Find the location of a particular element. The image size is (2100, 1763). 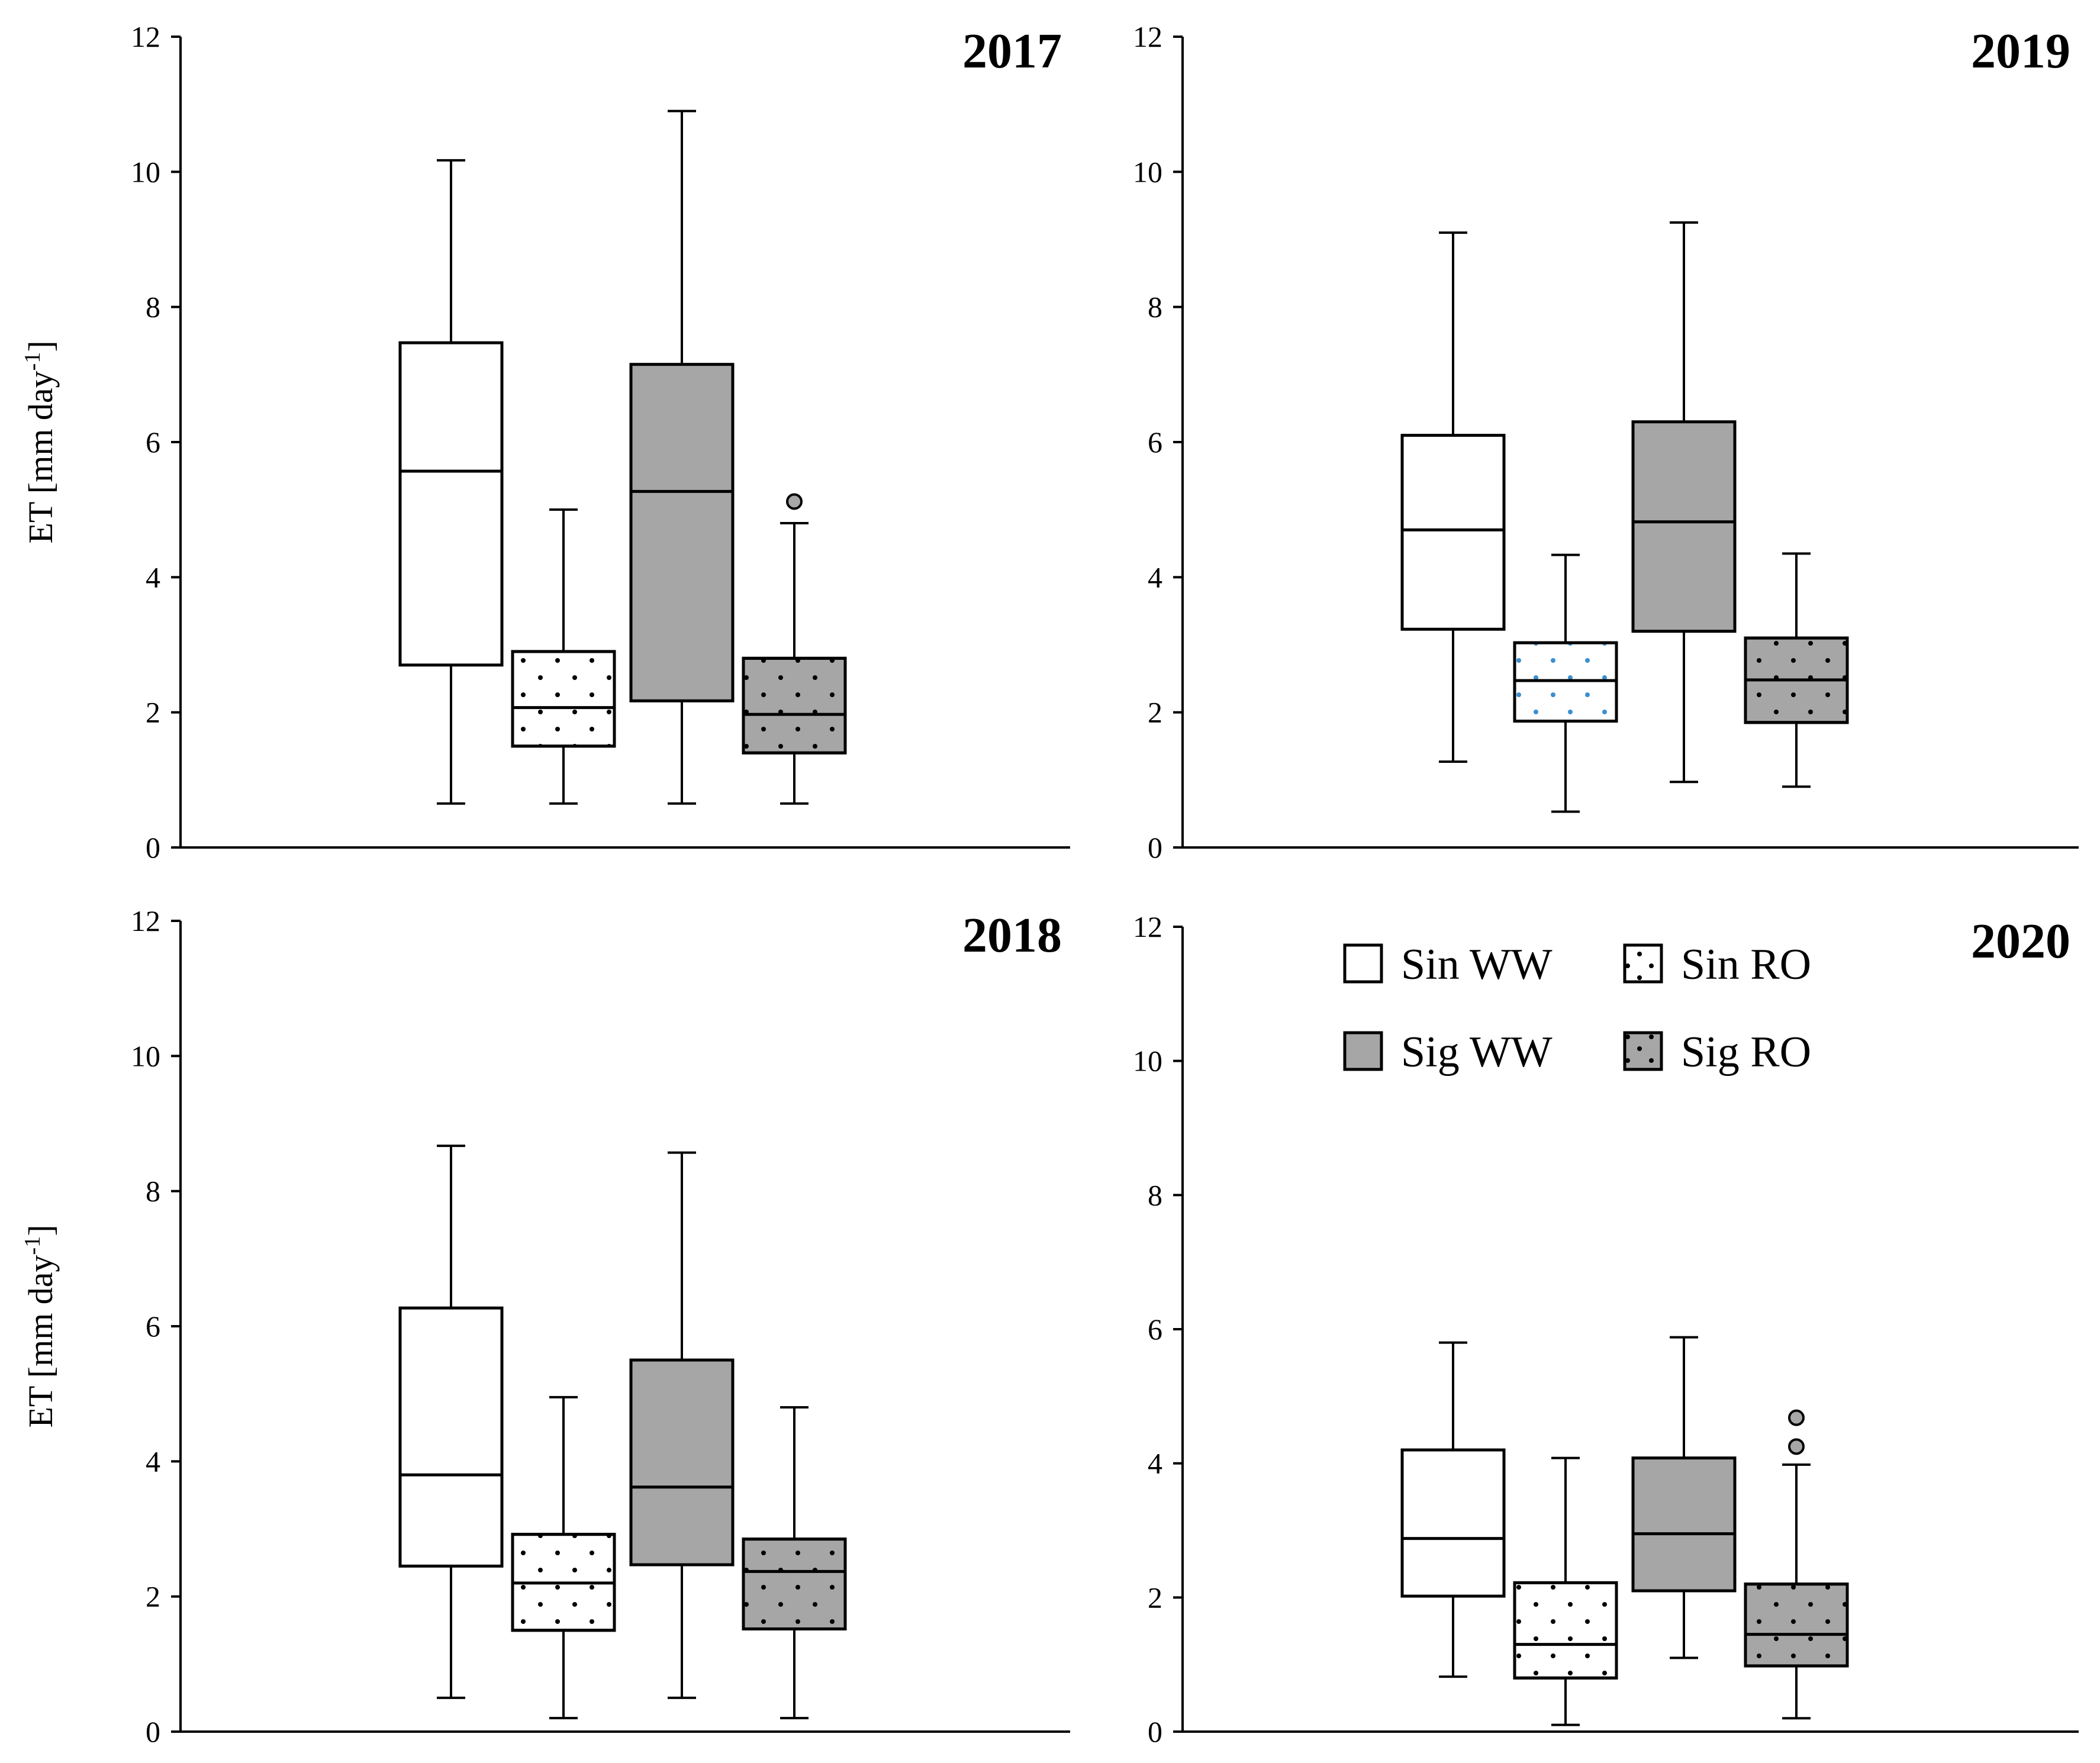

legend-label: Sig RO is located at coordinates (1746, 1052).